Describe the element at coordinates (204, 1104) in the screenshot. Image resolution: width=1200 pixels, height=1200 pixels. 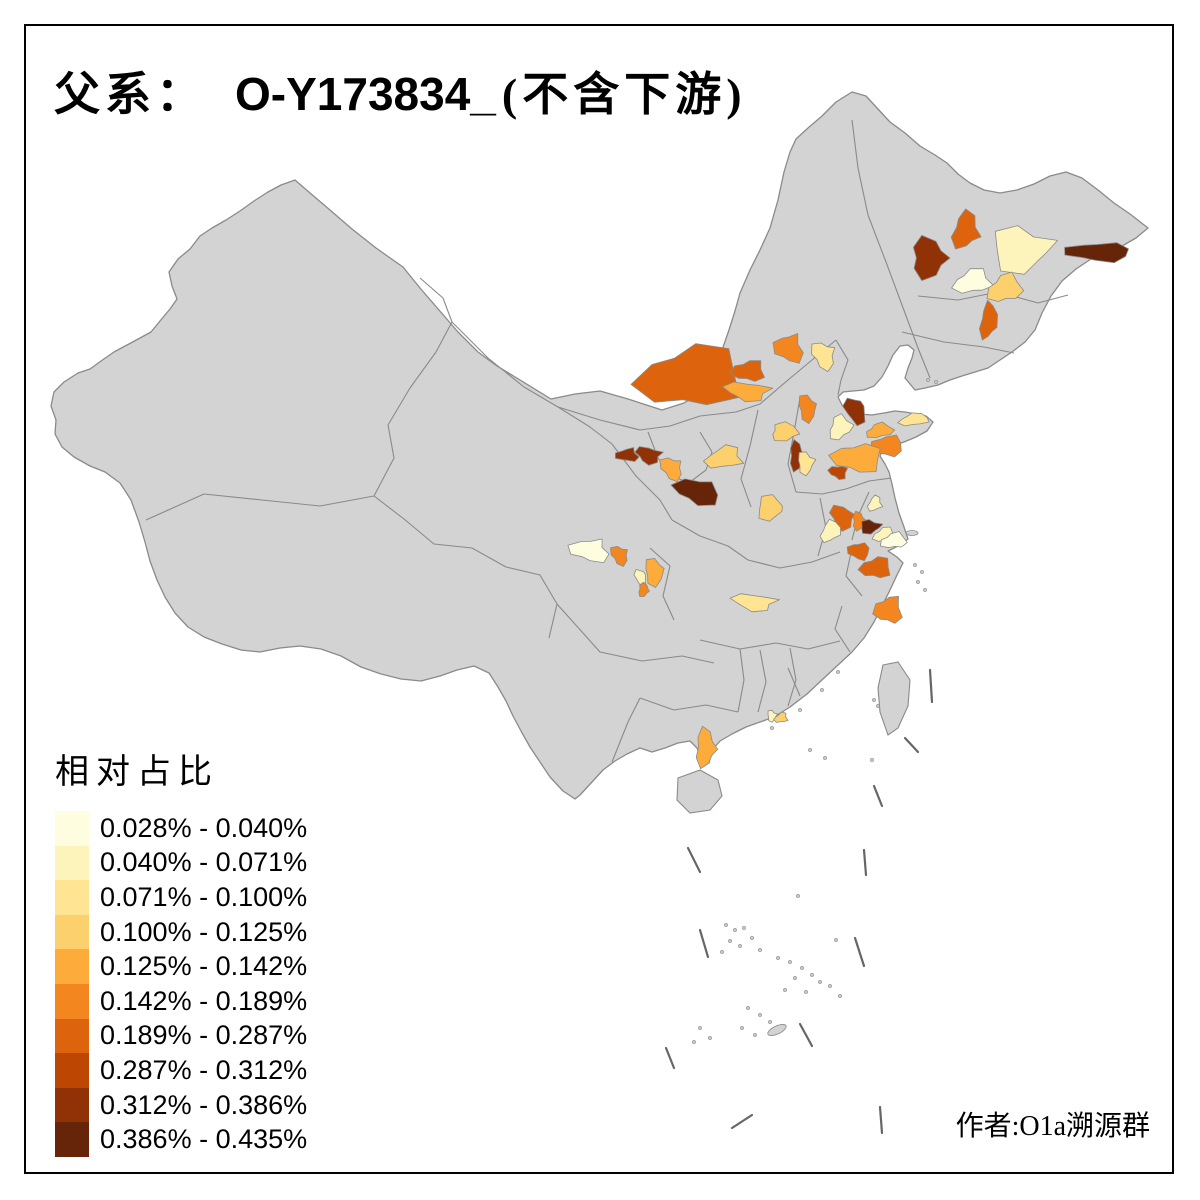
I see `legend-label: 0.312% - 0.386%` at that location.